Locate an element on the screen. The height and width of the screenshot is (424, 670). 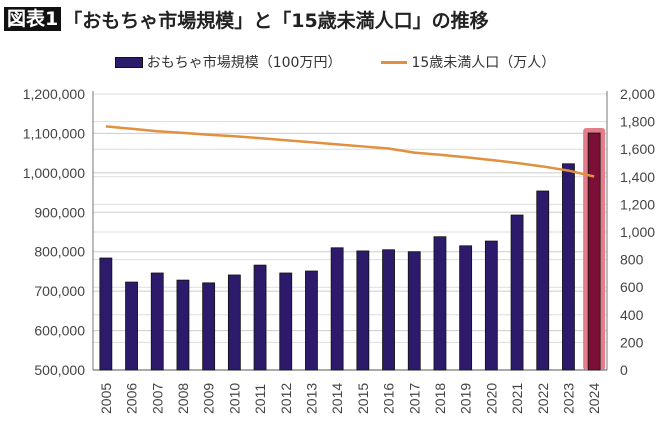
y-tick-right: 0 is located at coordinates (624, 370).